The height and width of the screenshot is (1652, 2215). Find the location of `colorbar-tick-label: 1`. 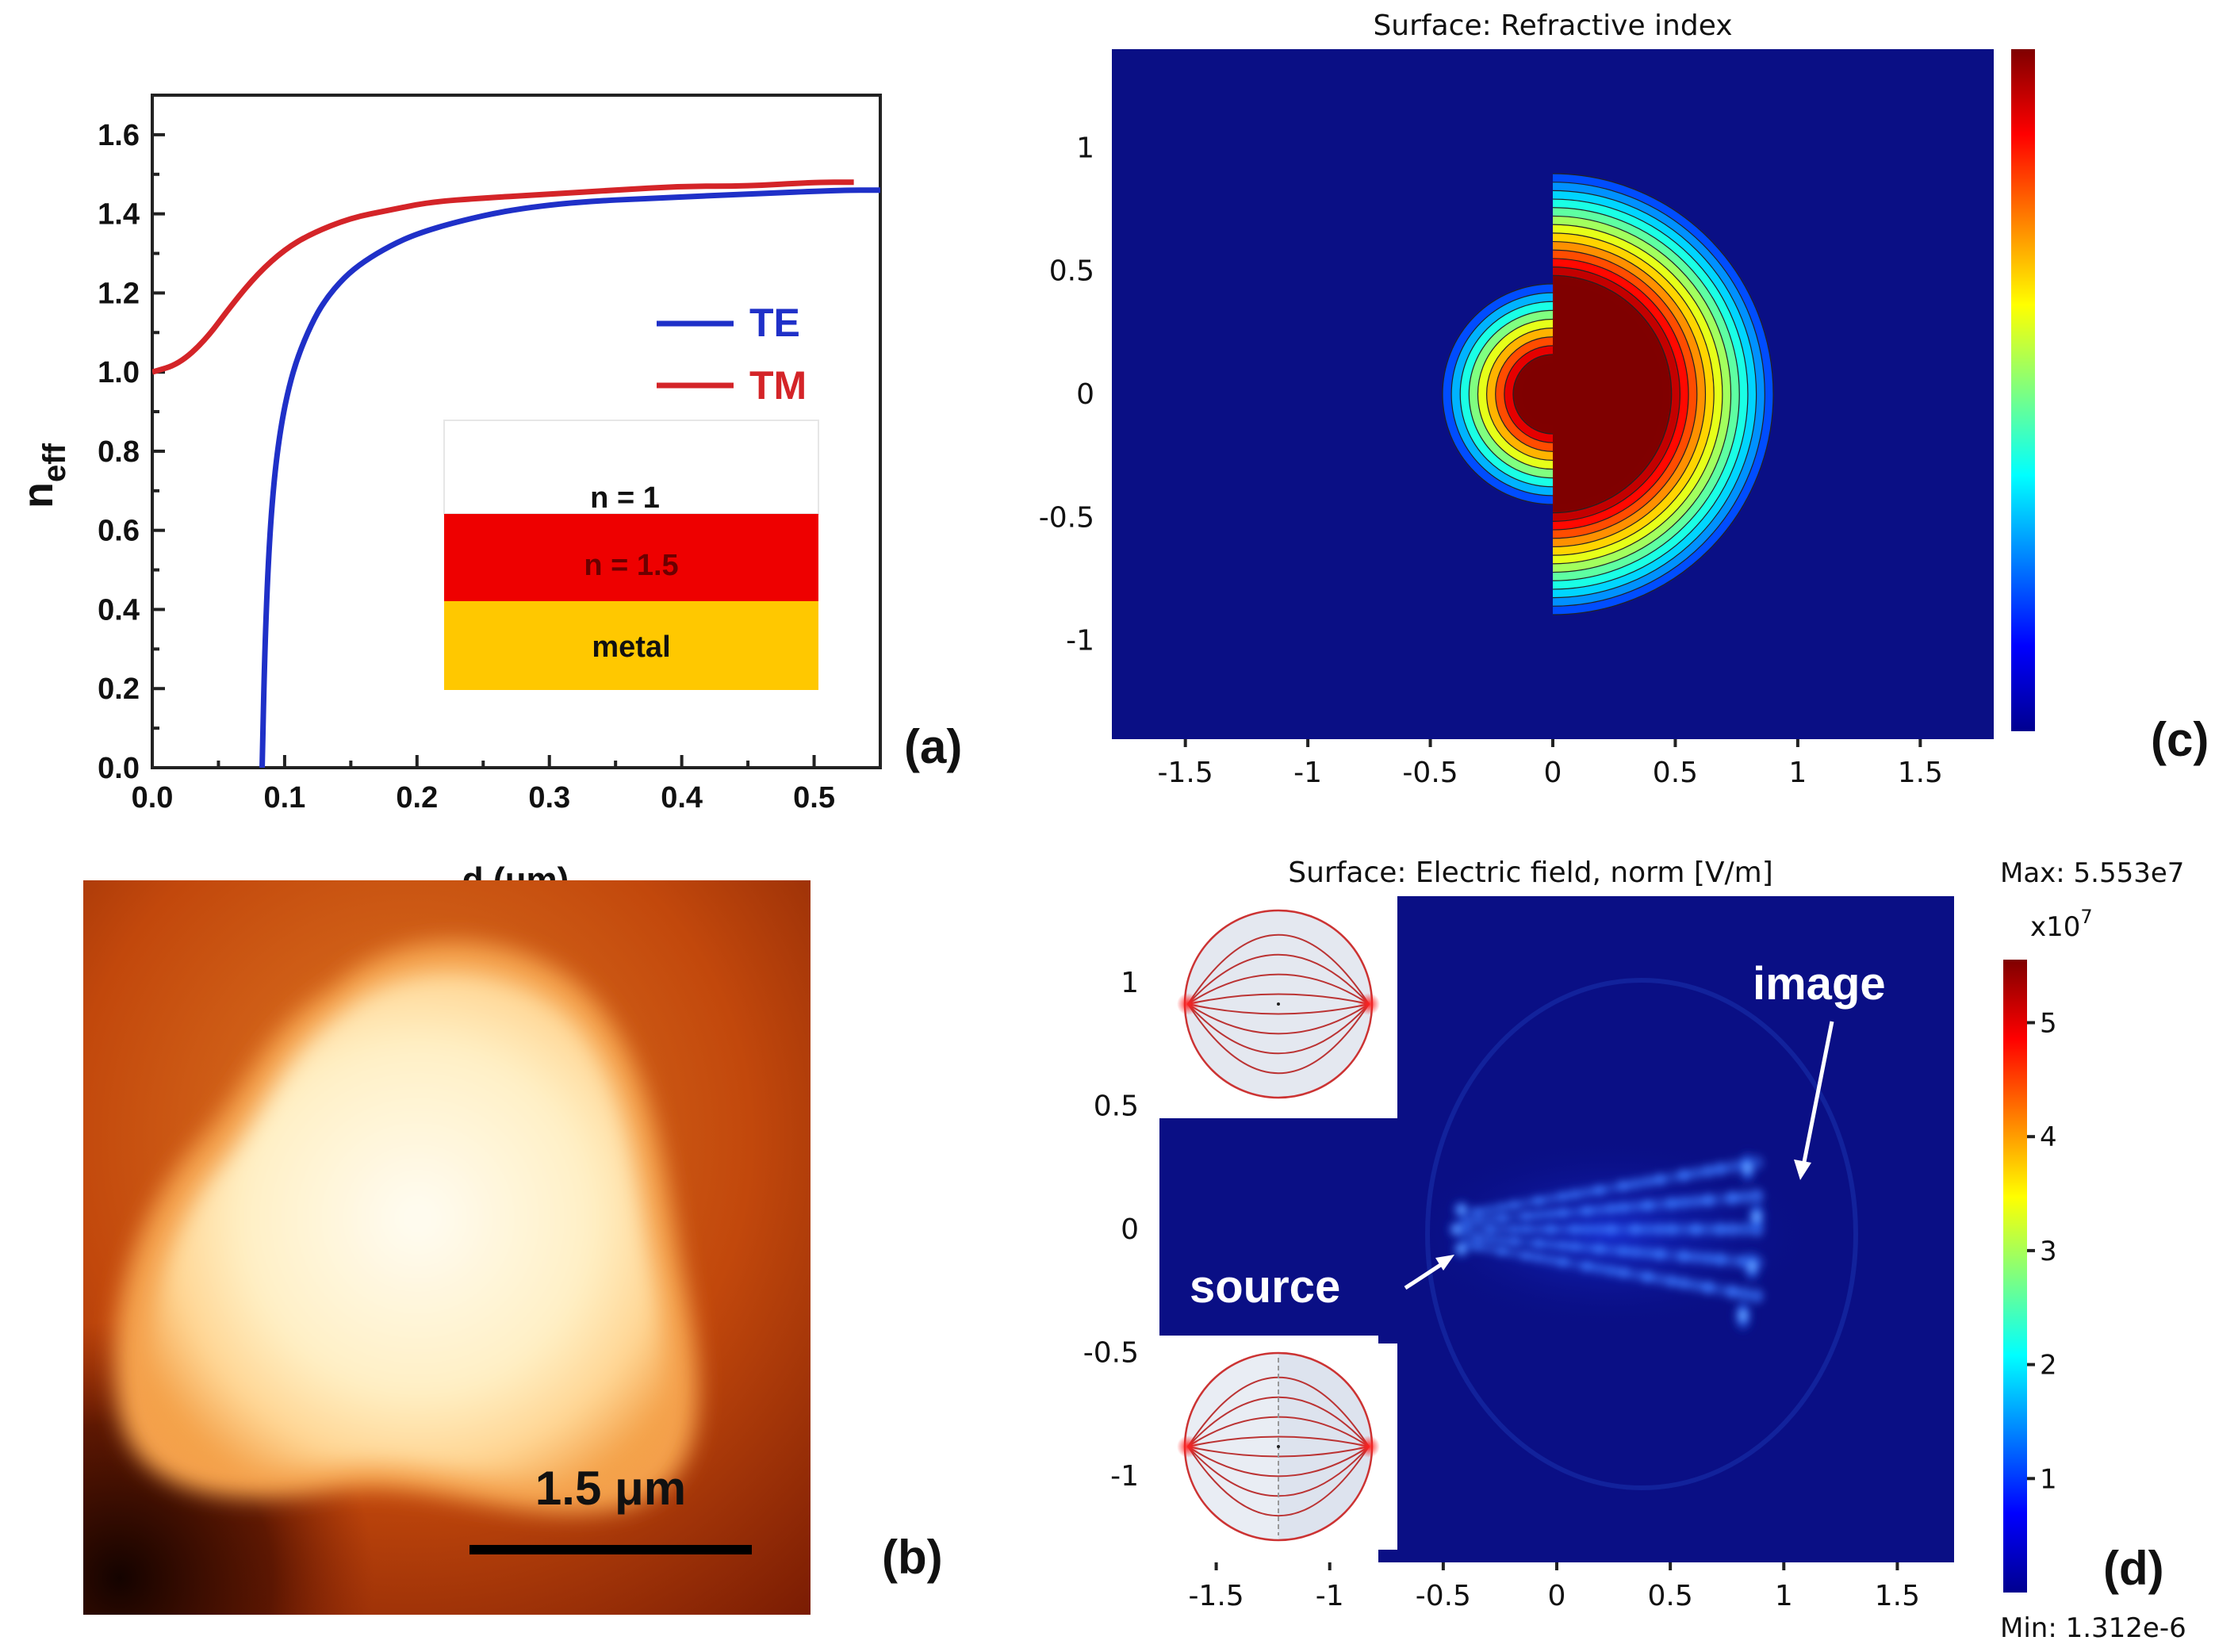

colorbar-tick-label: 1 is located at coordinates (2048, 1479).